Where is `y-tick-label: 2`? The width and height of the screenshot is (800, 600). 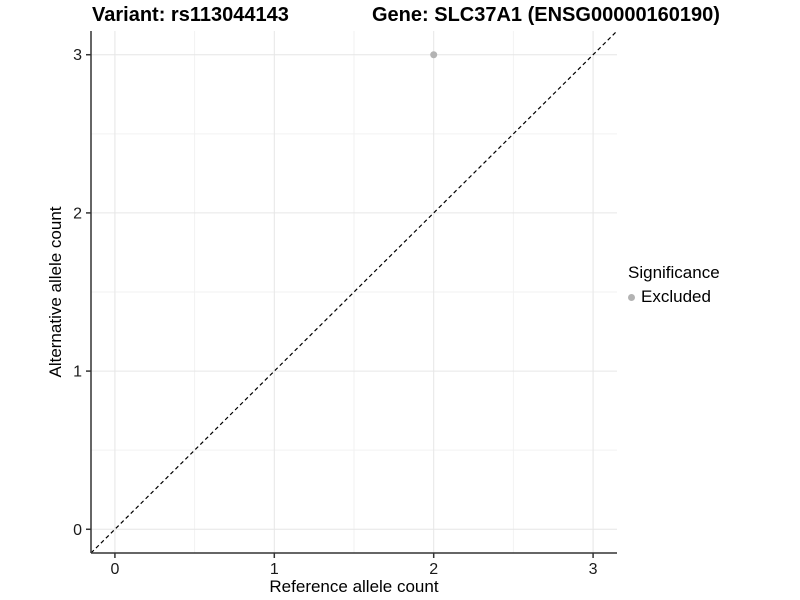 y-tick-label: 2 is located at coordinates (77, 213).